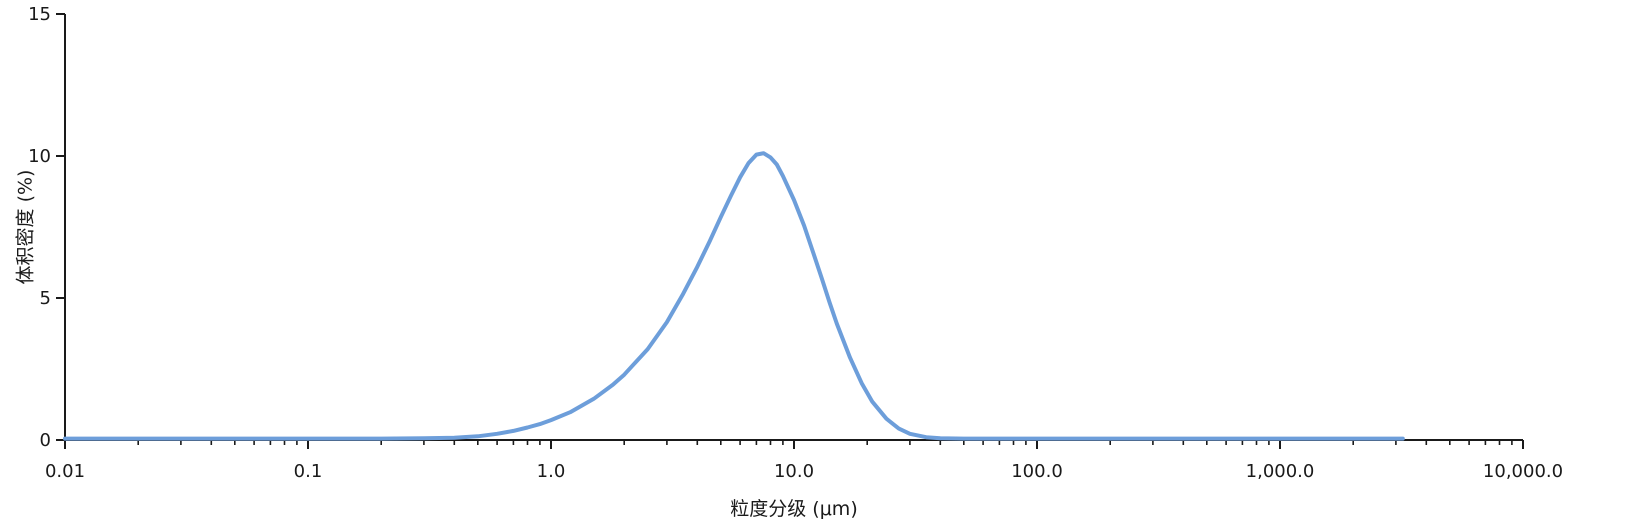 Image resolution: width=1629 pixels, height=526 pixels. I want to click on y-tick-label: 0, so click(45, 440).